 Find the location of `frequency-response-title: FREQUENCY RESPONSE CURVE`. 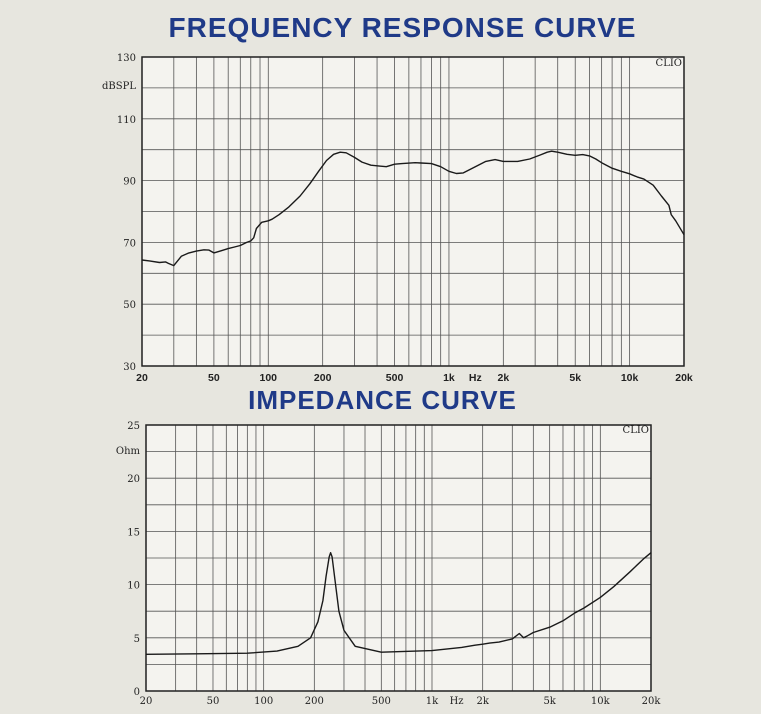

frequency-response-title: FREQUENCY RESPONSE CURVE is located at coordinates (402, 27).